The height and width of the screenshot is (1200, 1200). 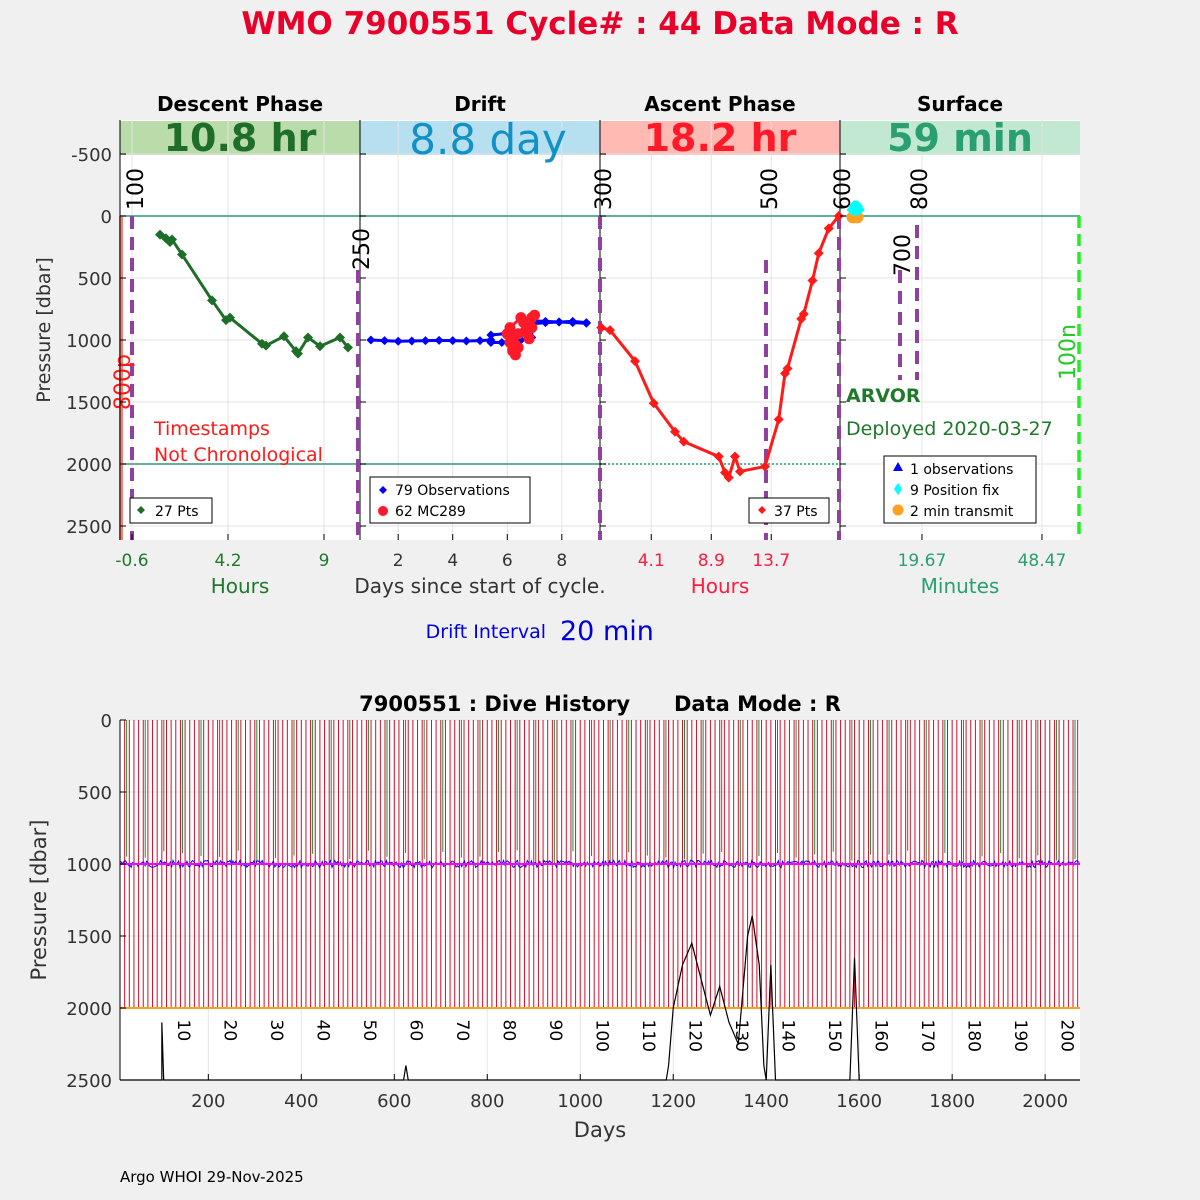 I want to click on descent-legend-text: 27 Pts, so click(x=177, y=512).